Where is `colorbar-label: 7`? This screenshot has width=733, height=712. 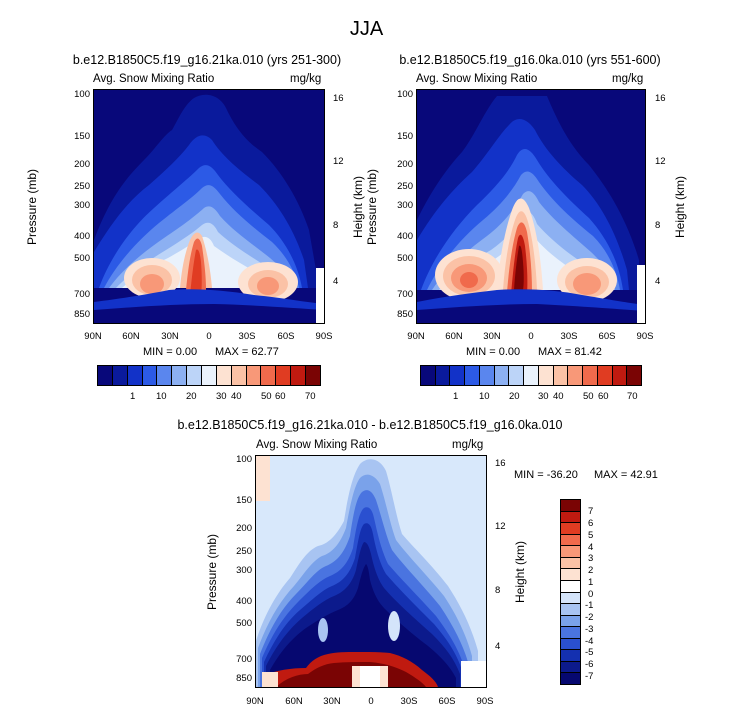 colorbar-label: 7 is located at coordinates (591, 511).